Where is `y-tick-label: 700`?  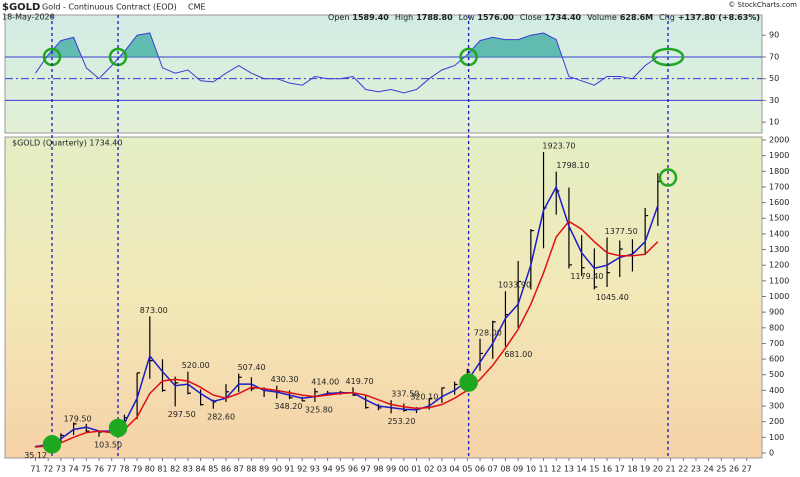
y-tick-label: 700 is located at coordinates (776, 343).